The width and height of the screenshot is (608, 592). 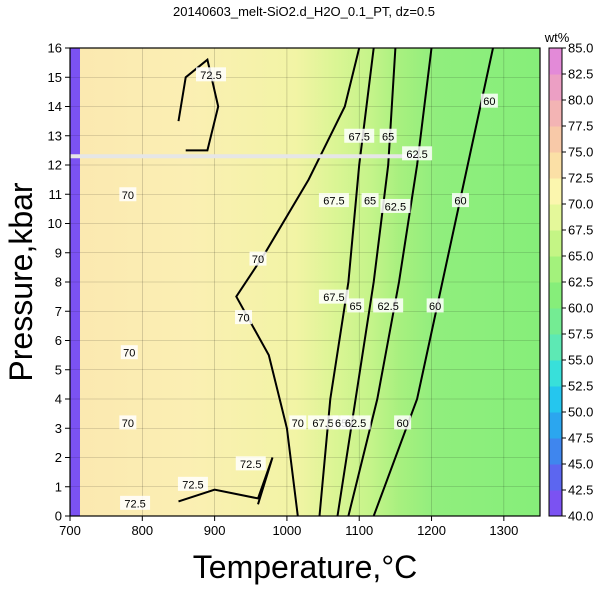 What do you see at coordinates (580, 360) in the screenshot?
I see `colorbar-tick-label-6: 55.0` at bounding box center [580, 360].